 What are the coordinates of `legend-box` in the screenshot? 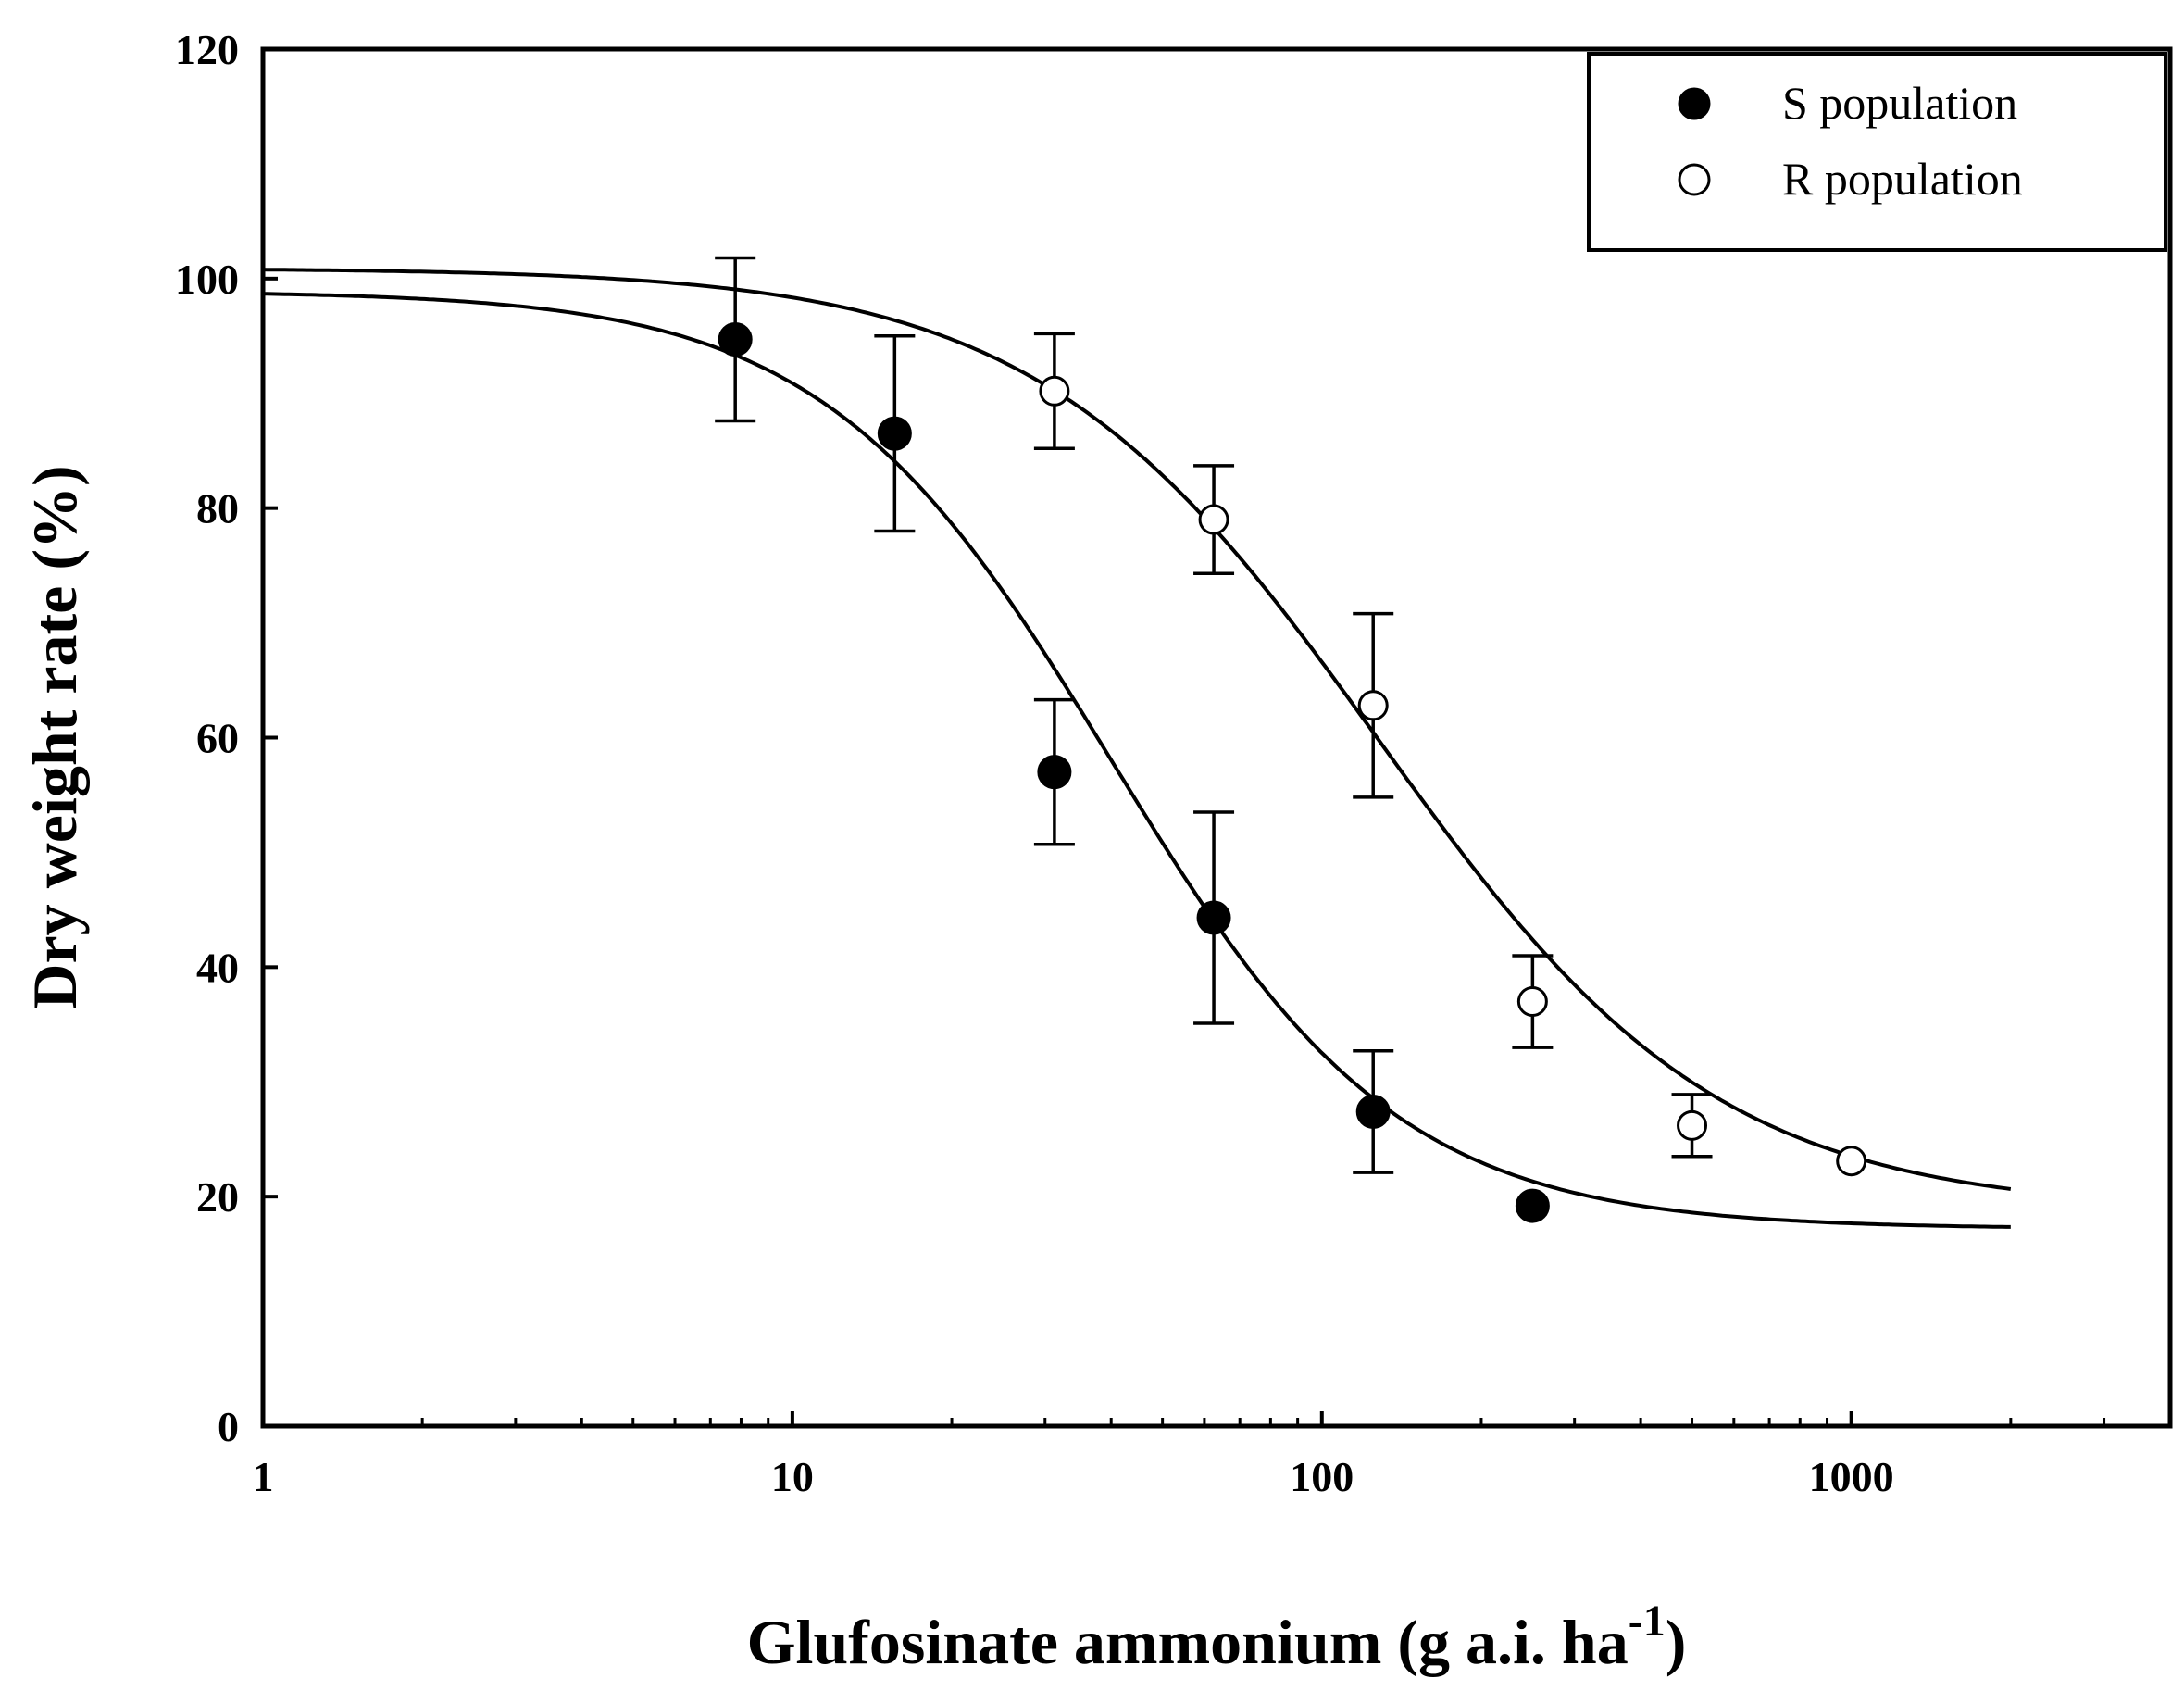 It's located at (1877, 152).